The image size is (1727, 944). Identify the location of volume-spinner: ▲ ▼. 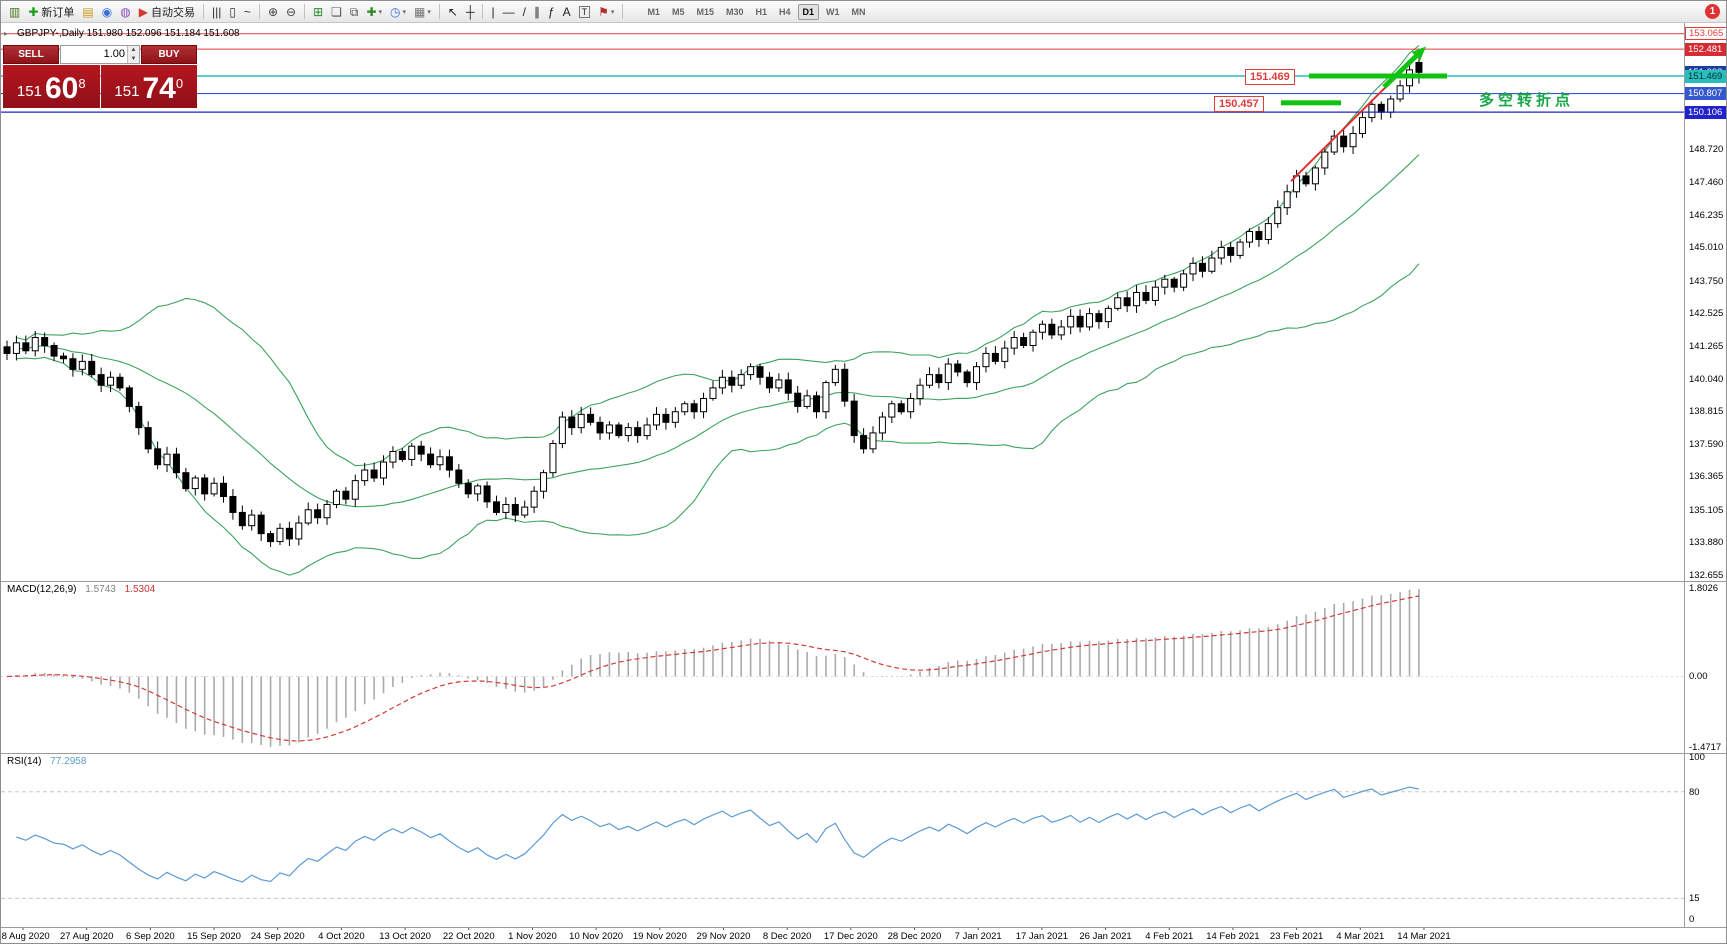
(133, 54).